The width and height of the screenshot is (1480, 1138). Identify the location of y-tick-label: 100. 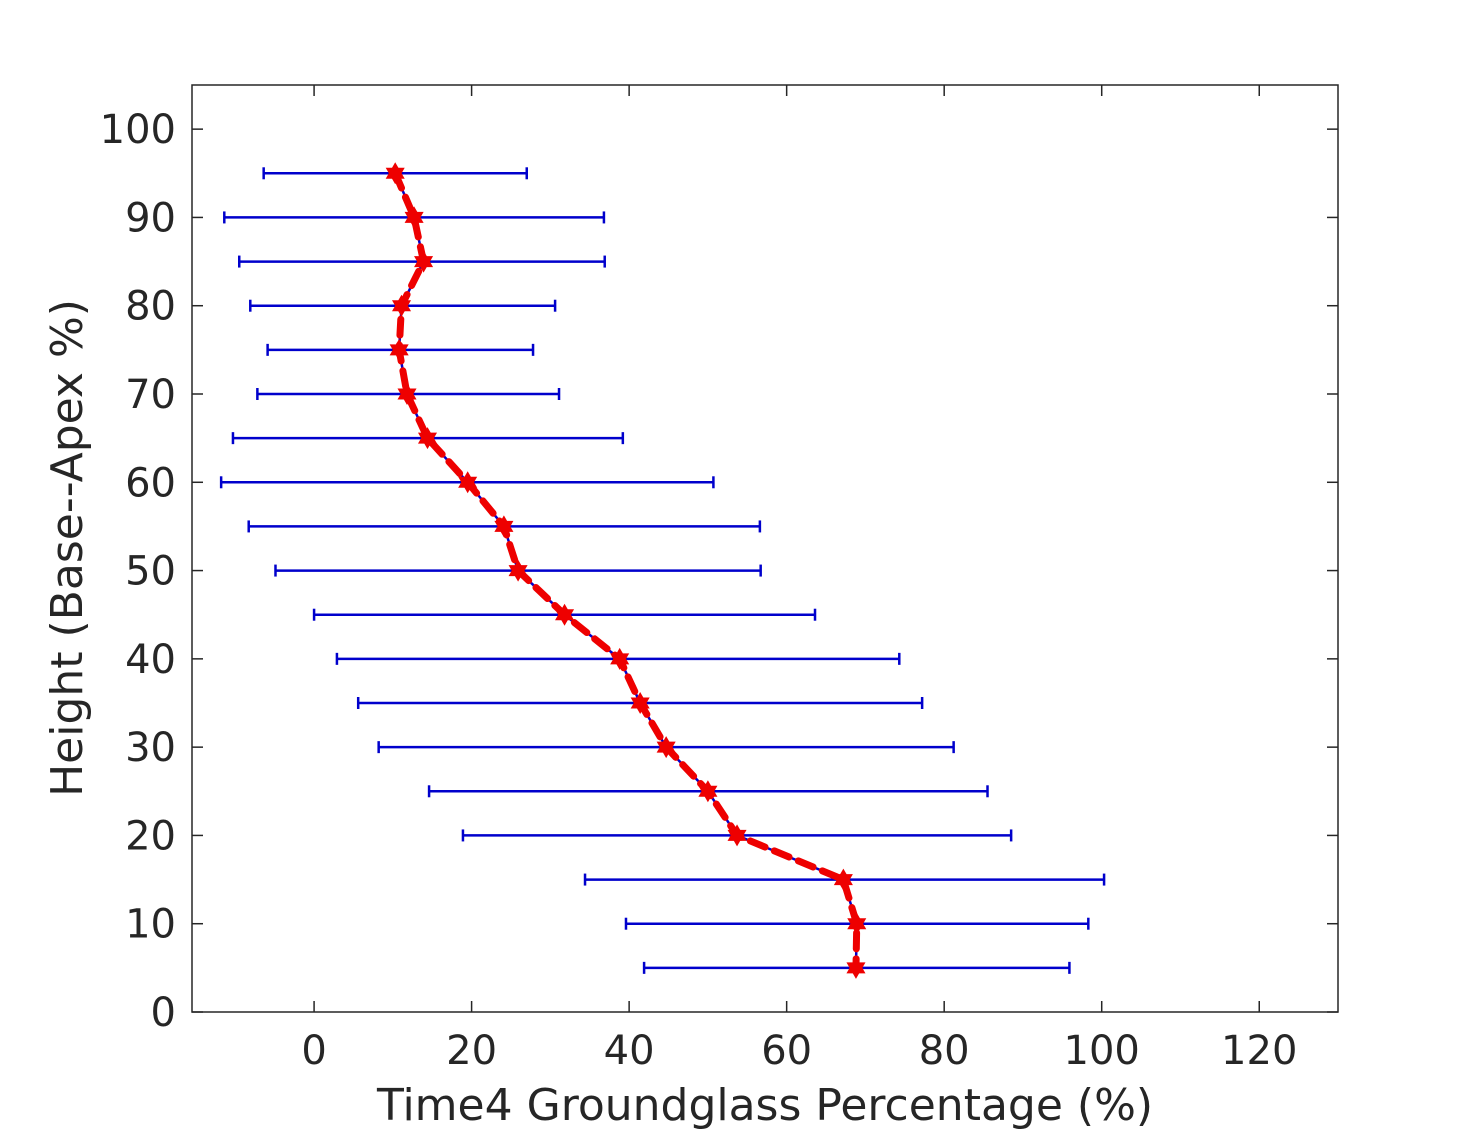
(138, 130).